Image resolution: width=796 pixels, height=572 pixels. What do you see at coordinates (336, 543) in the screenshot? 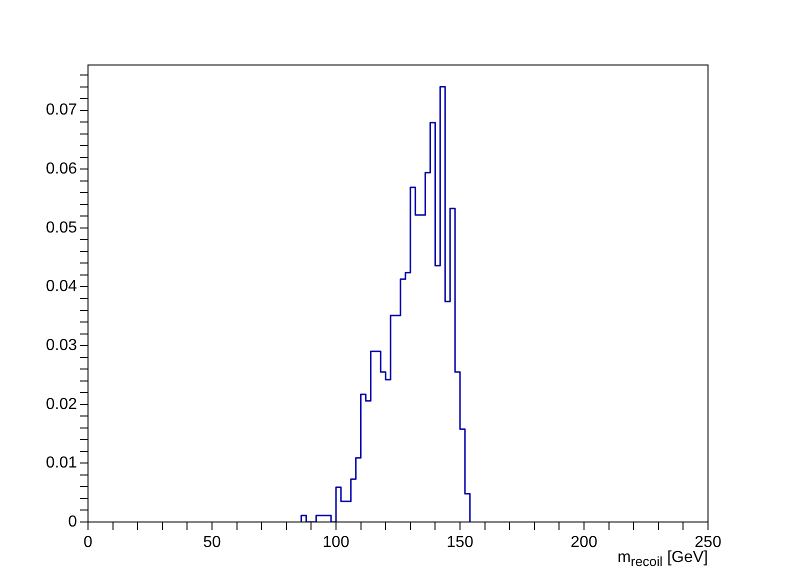
I see `x-tick-label: 100` at bounding box center [336, 543].